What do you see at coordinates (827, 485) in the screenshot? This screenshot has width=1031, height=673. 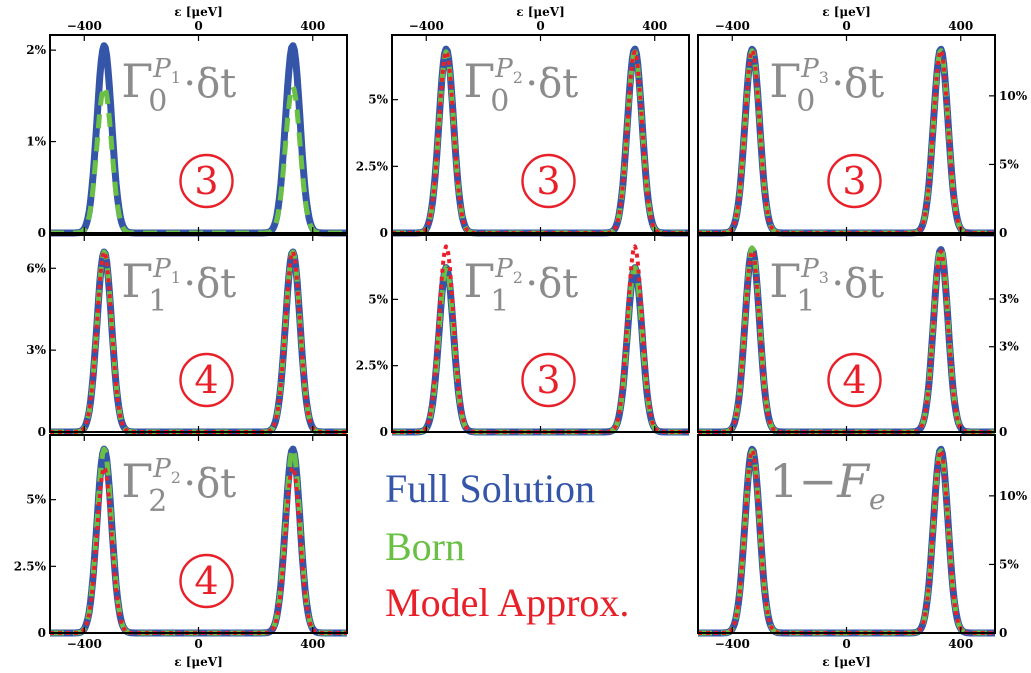 I see `panel-title: 1−Fe` at bounding box center [827, 485].